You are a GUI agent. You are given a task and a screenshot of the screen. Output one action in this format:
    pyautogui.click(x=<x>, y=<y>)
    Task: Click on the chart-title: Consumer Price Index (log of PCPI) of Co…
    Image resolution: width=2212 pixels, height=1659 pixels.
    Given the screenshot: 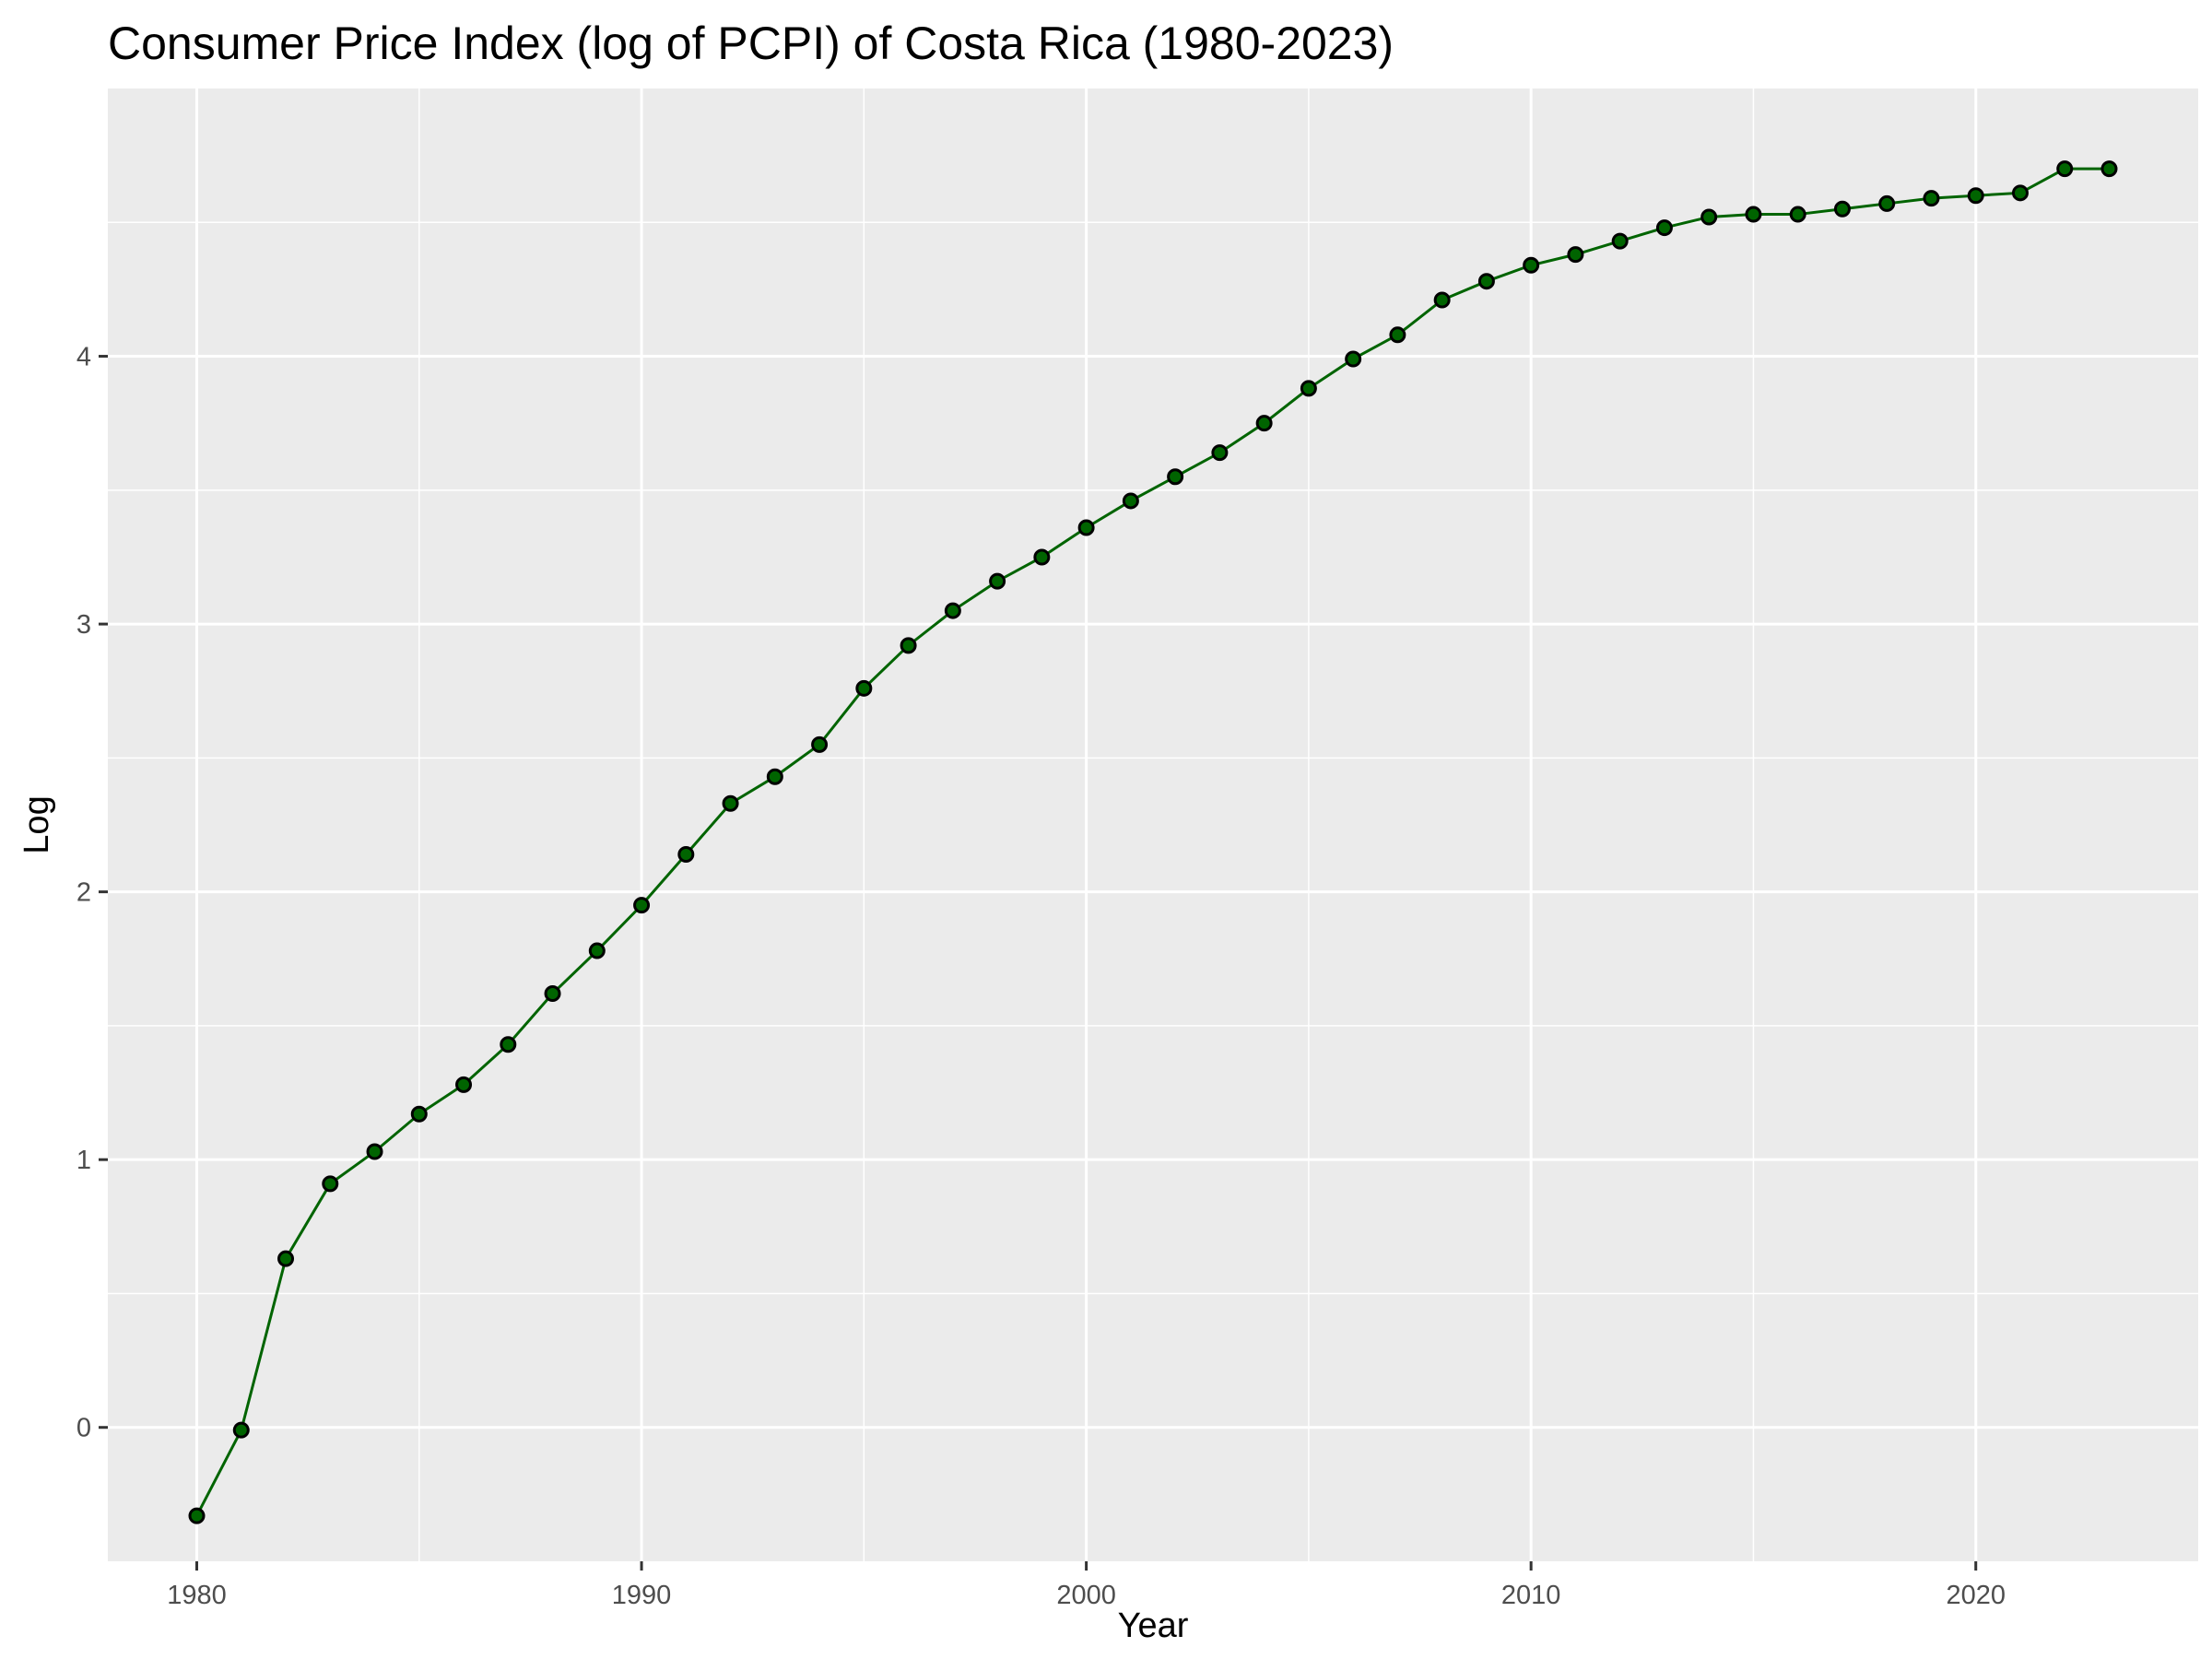 What is the action you would take?
    pyautogui.click(x=751, y=43)
    